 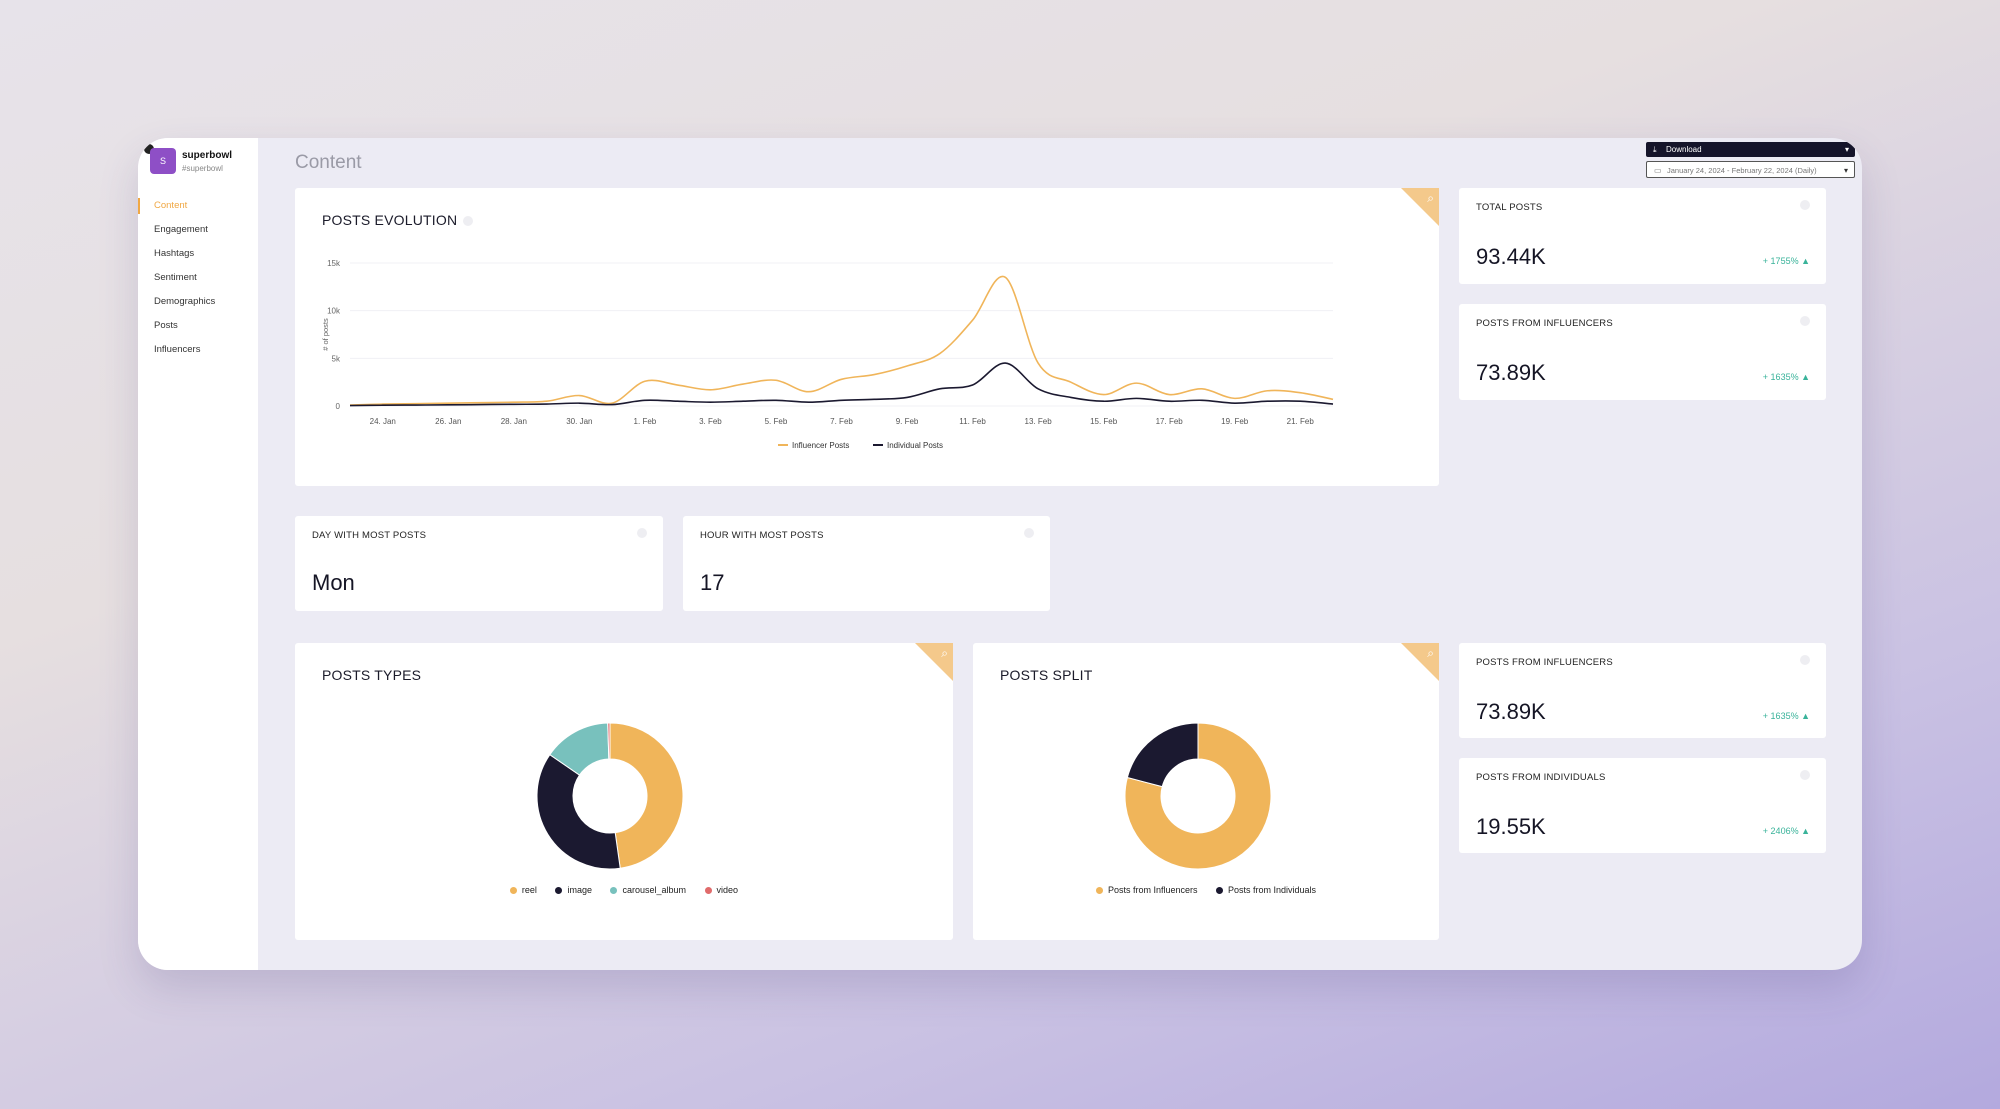 I want to click on total-posts-delta: + 1755% ▲, so click(x=1786, y=261).